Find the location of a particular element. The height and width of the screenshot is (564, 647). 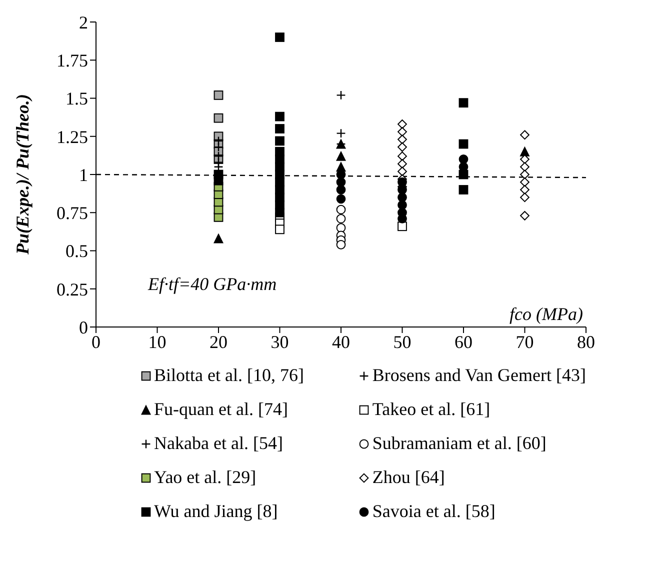

legend-label: Subramaniam et al. [60] is located at coordinates (459, 443).